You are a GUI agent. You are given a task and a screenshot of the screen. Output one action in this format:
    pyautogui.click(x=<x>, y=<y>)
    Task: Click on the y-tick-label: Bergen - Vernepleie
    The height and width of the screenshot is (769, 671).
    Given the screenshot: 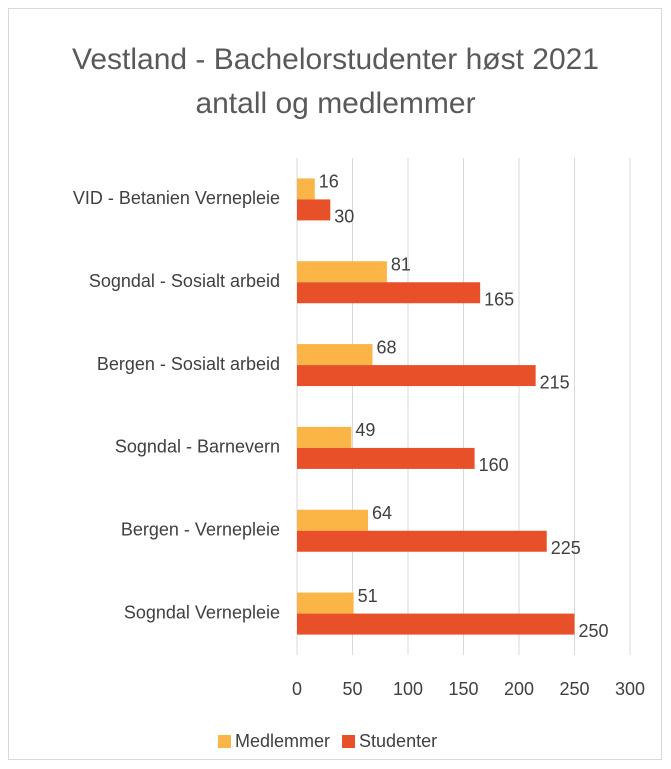 What is the action you would take?
    pyautogui.click(x=200, y=530)
    